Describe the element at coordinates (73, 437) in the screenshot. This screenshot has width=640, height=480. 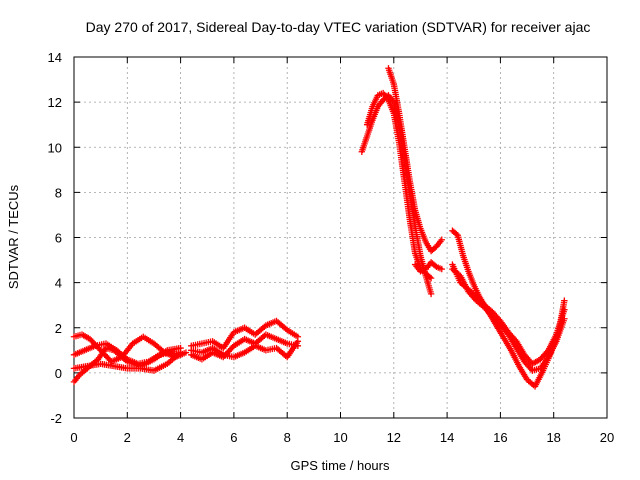
I see `x-tick-label: 0` at that location.